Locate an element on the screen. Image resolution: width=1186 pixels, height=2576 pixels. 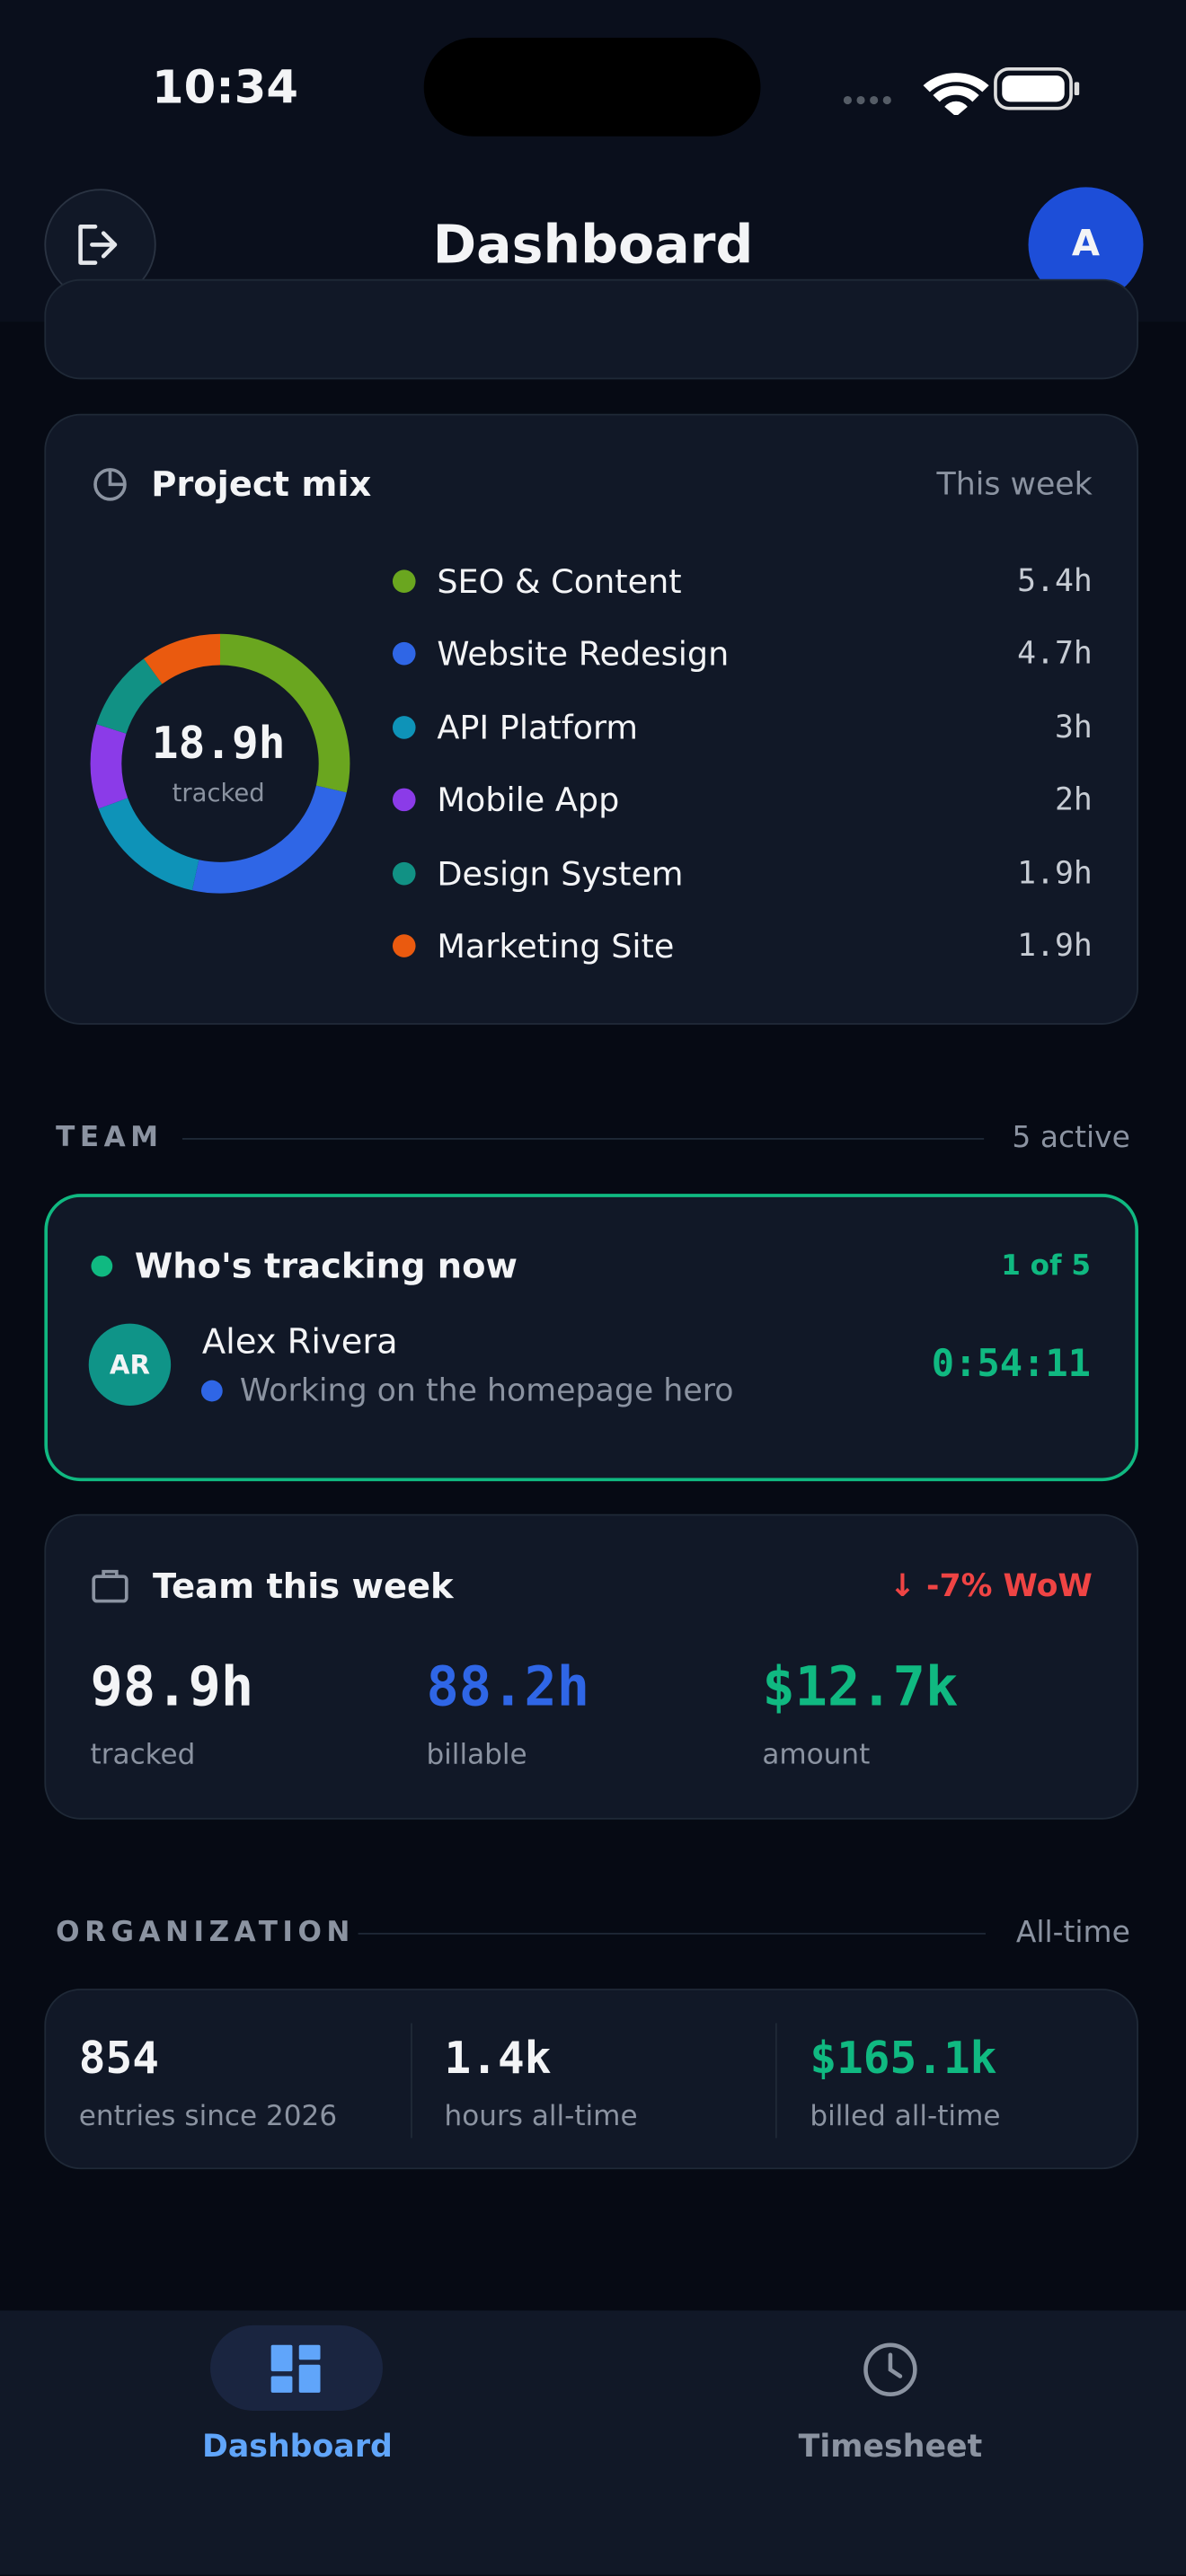
stat-label: entries since 2026 is located at coordinates (208, 2116).